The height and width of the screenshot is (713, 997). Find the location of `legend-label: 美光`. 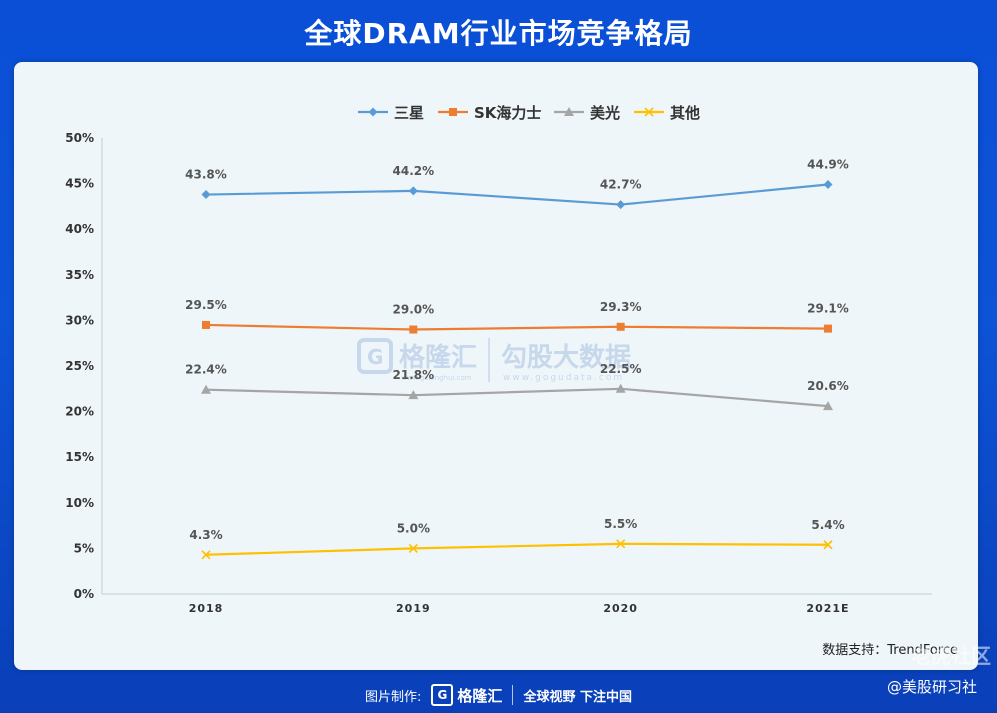

legend-label: 美光 is located at coordinates (605, 113).